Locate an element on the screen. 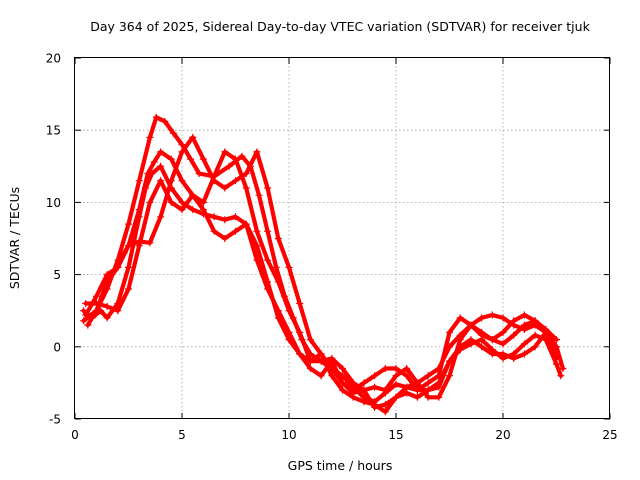 The height and width of the screenshot is (480, 640). y-axis-title: SDTVAR / TECUs is located at coordinates (14, 238).